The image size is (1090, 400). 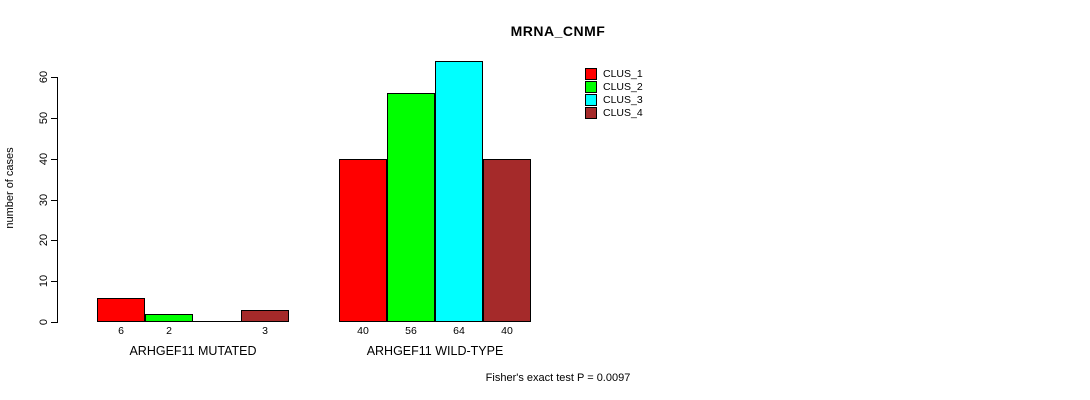 I want to click on bar-value-label: 2, so click(x=169, y=331).